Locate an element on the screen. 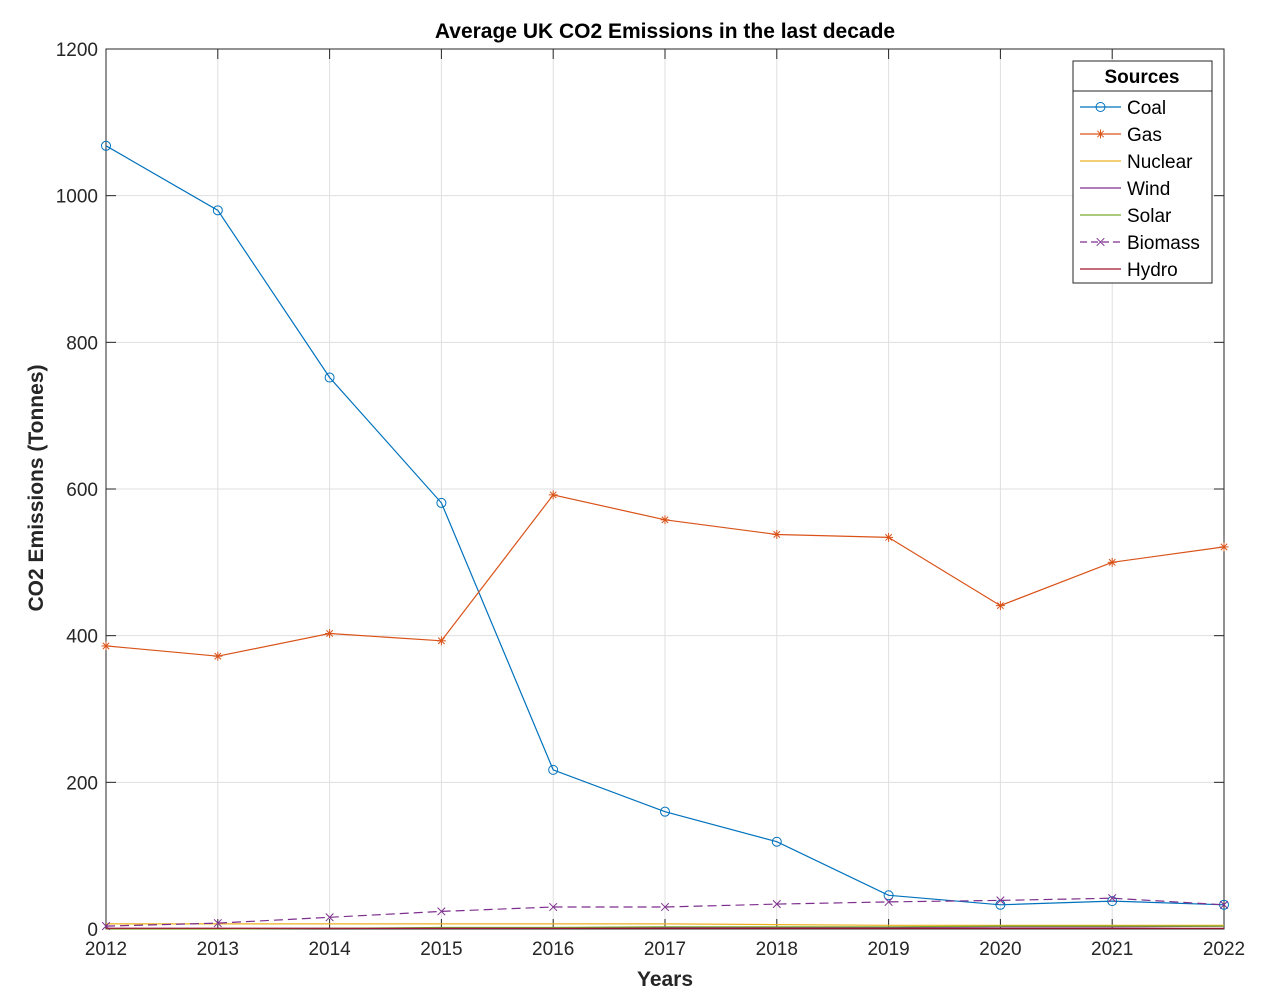 Image resolution: width=1276 pixels, height=1008 pixels. legend-item-nuclear: Nuclear is located at coordinates (1136, 162).